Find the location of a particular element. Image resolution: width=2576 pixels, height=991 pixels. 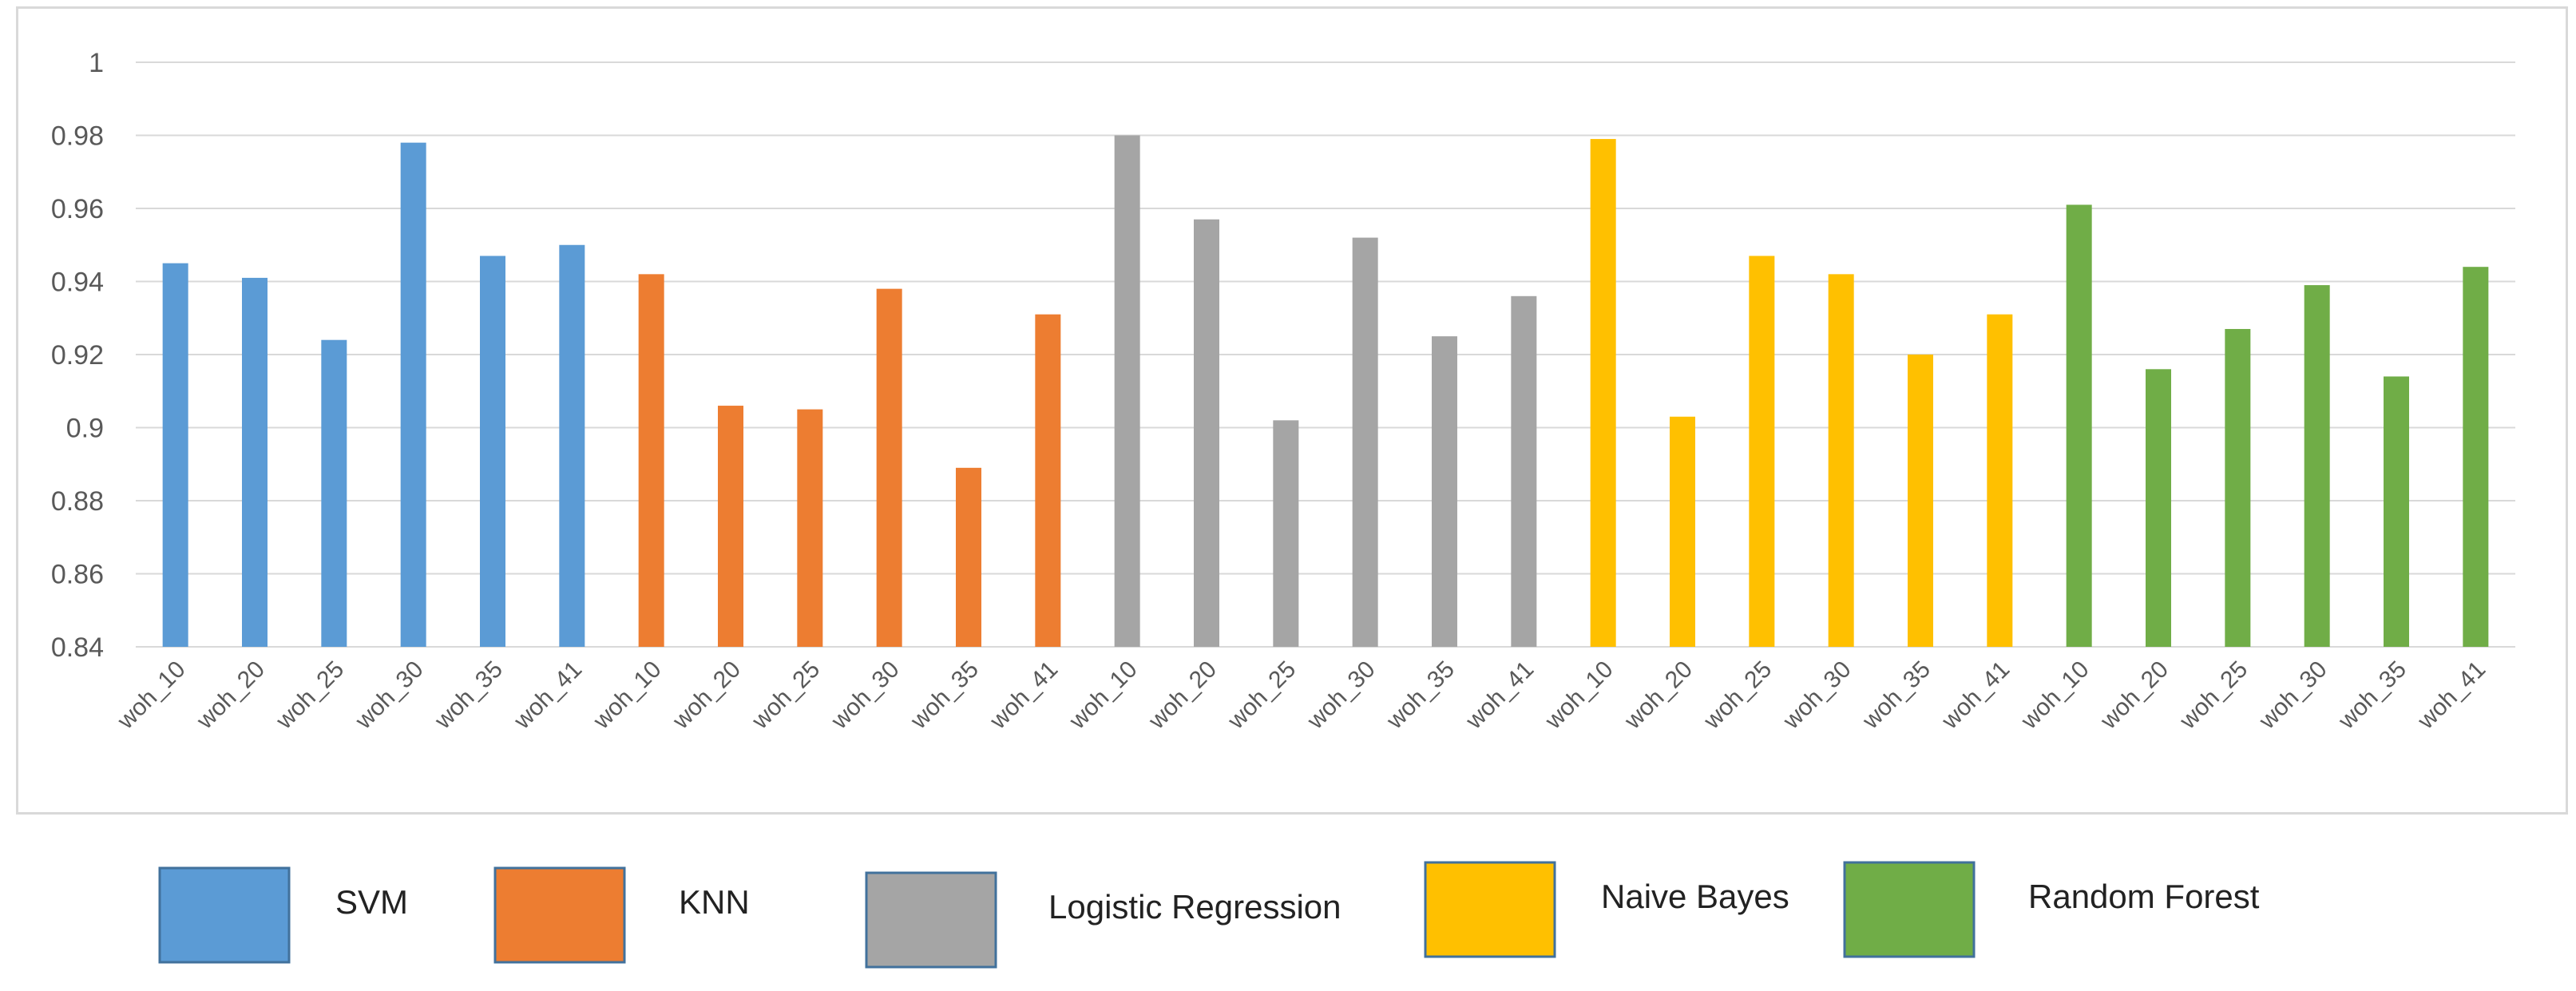

y-tick-label: 0.94 is located at coordinates (77, 283).